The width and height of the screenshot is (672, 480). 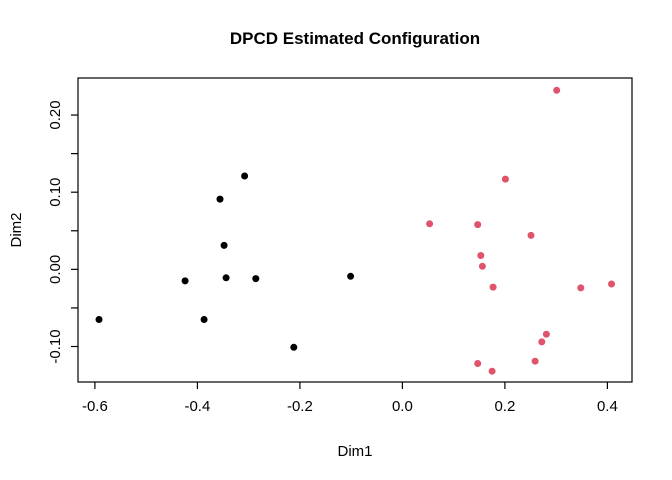 I want to click on y-tick-label: -0.10, so click(x=55, y=346).